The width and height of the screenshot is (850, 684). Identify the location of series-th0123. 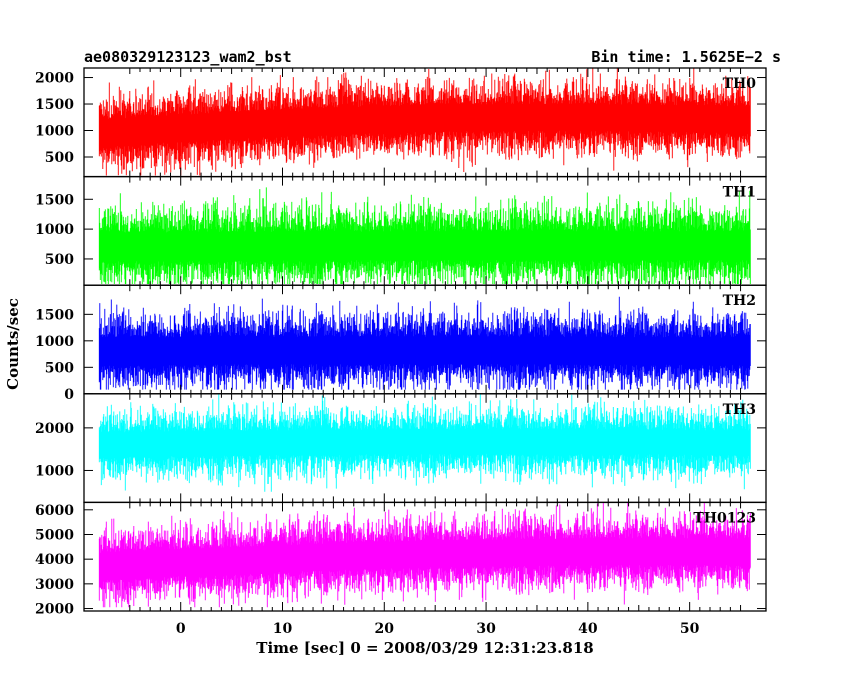
(424, 555).